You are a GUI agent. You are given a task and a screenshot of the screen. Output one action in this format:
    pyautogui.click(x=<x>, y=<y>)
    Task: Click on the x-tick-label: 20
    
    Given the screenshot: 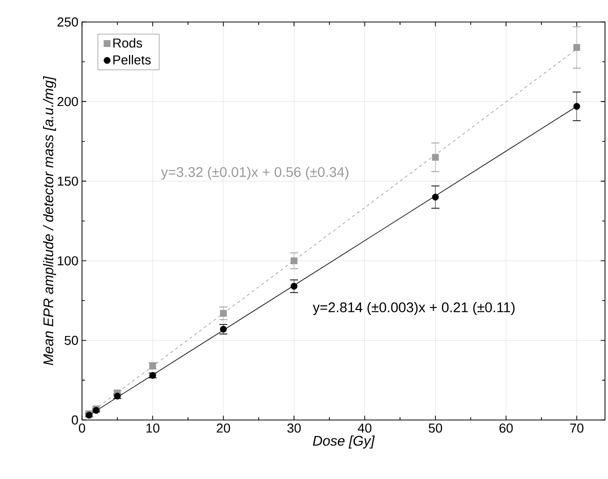 What is the action you would take?
    pyautogui.click(x=223, y=428)
    